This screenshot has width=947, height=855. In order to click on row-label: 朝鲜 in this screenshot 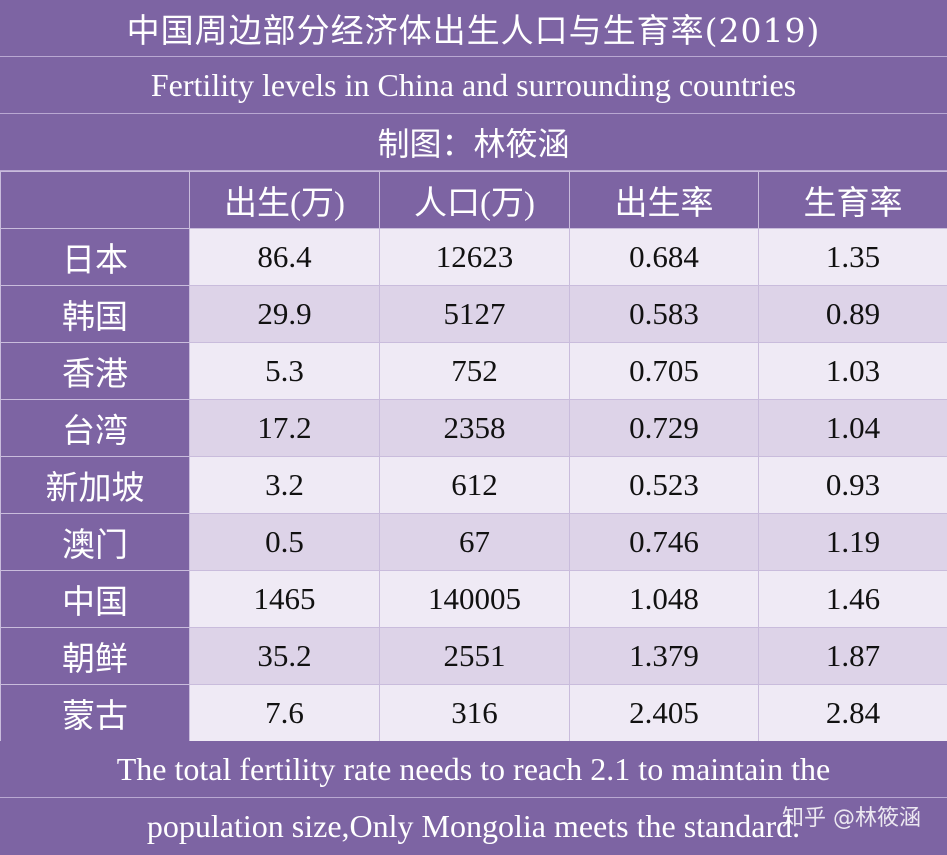, I will do `click(95, 656)`.